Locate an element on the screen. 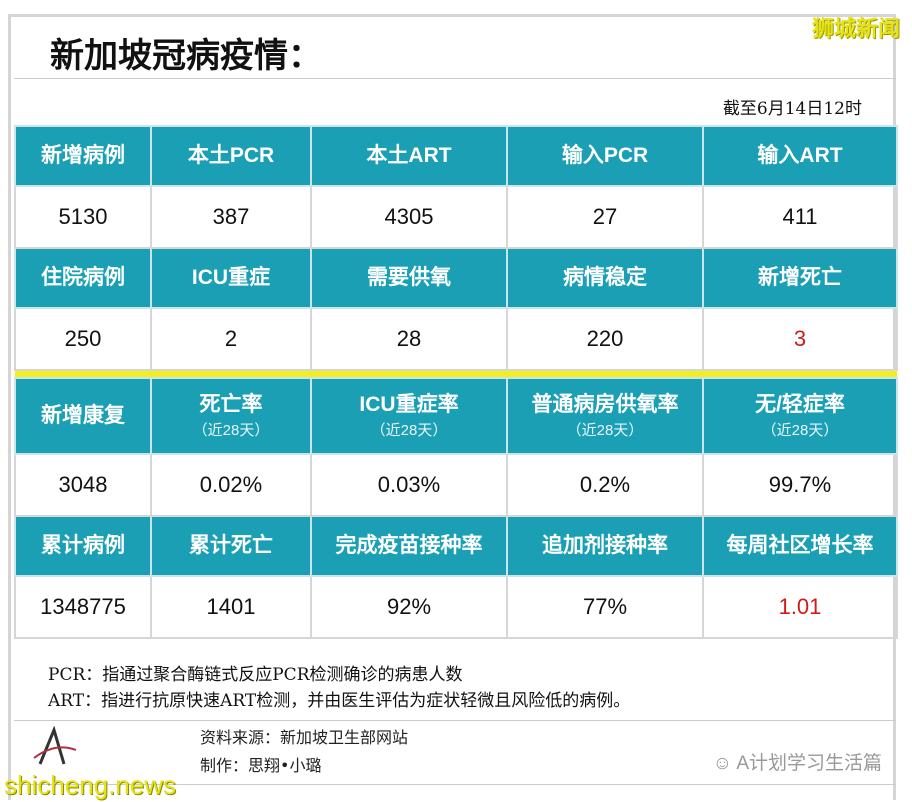 Image resolution: width=912 pixels, height=802 pixels. cell-text: 本土ART is located at coordinates (409, 155).